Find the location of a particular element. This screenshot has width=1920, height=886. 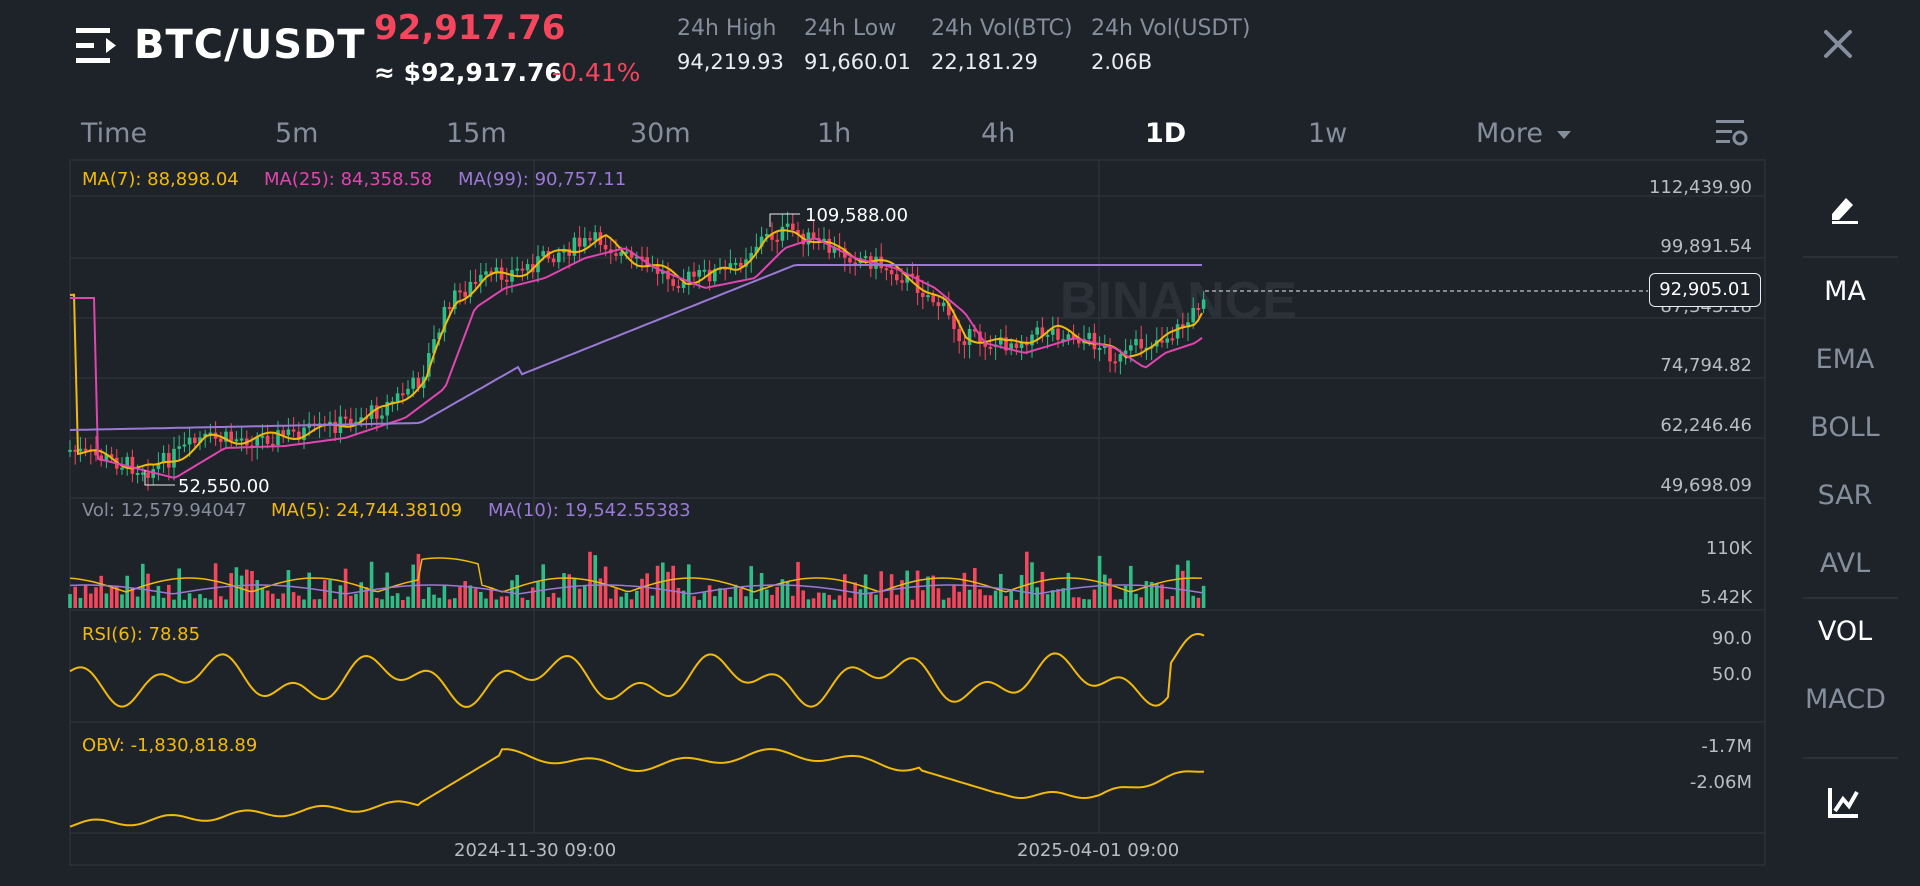

side-btn-sar: SAR is located at coordinates (1845, 495).